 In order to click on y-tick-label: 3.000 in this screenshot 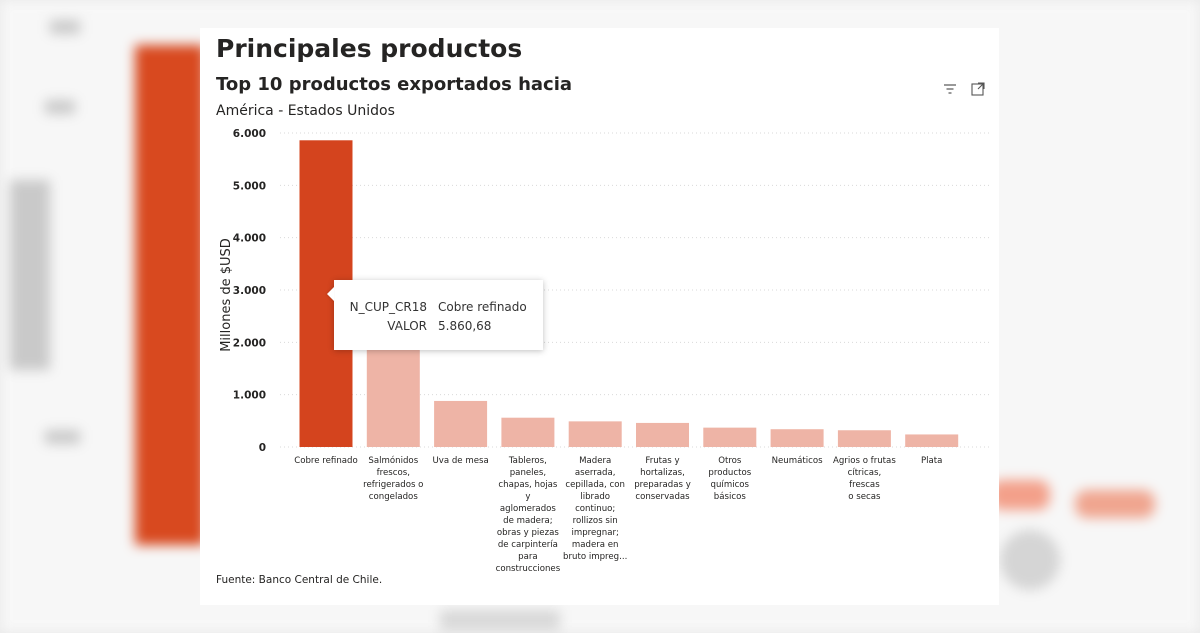, I will do `click(249, 291)`.